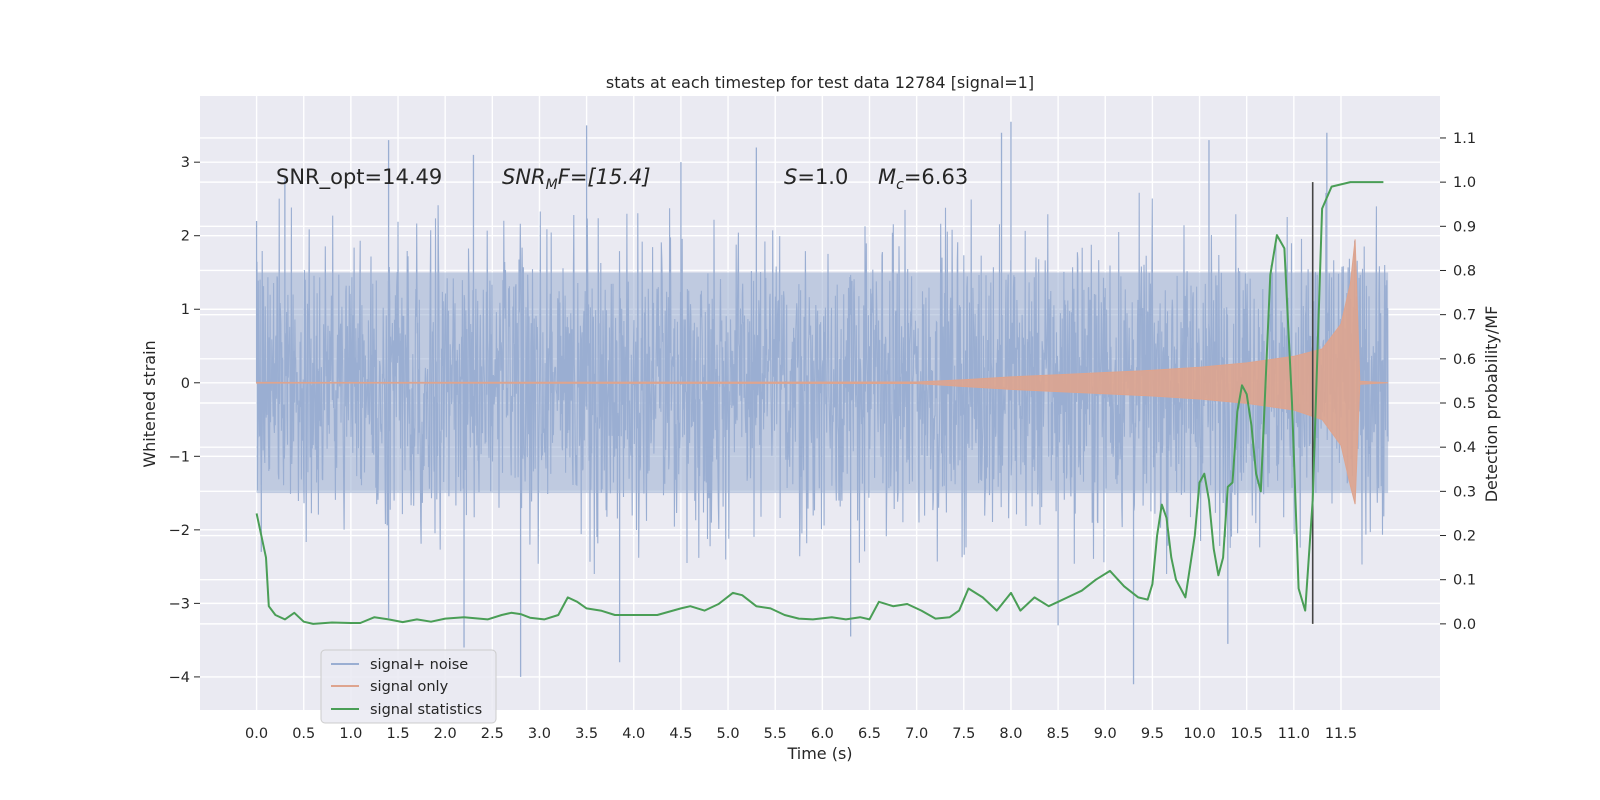 This screenshot has height=800, width=1600. What do you see at coordinates (822, 177) in the screenshot?
I see `annotation-s-value: =1.0` at bounding box center [822, 177].